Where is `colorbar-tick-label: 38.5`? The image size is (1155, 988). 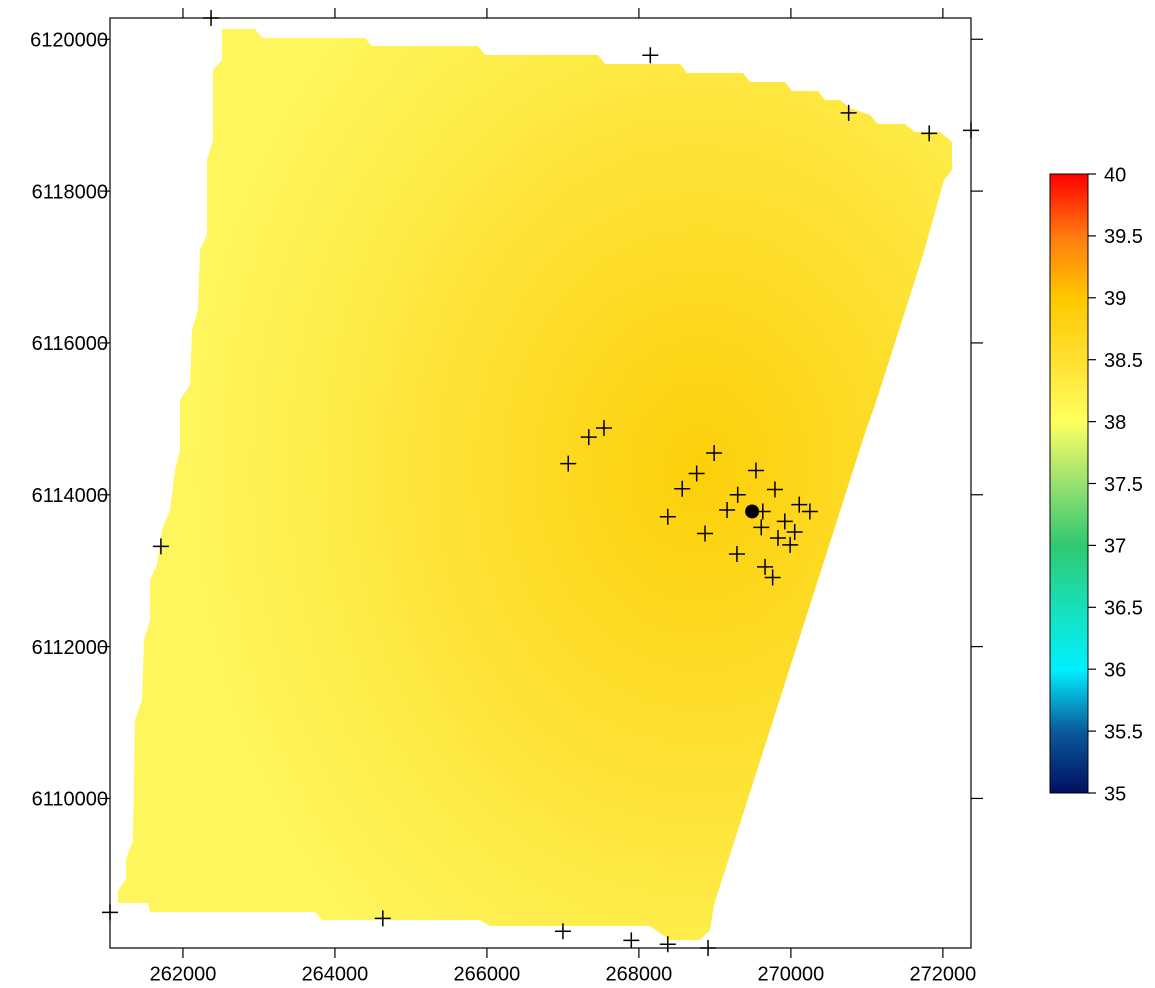
colorbar-tick-label: 38.5 is located at coordinates (1123, 361).